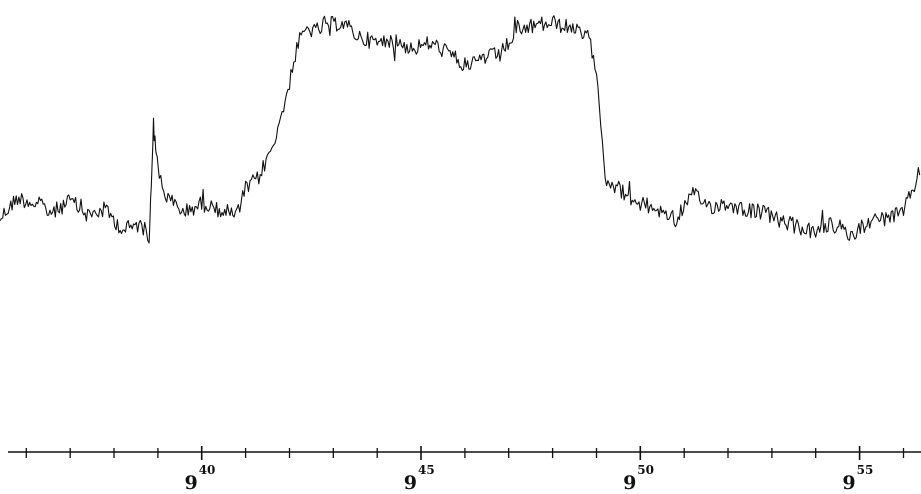  Describe the element at coordinates (645, 470) in the screenshot. I see `x-tick-label-minutes: 50` at that location.